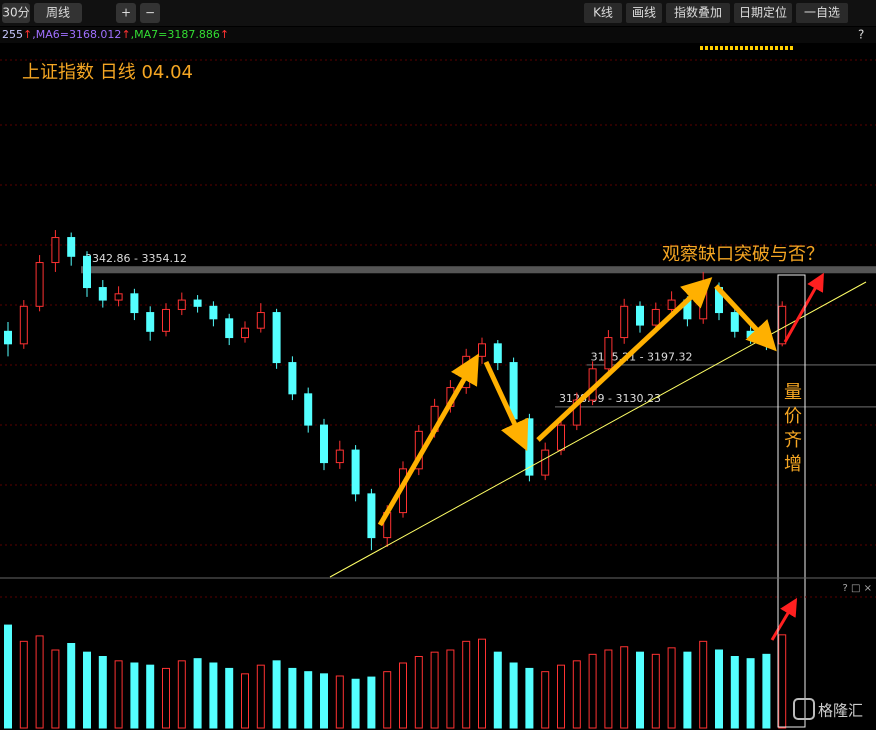  I want to click on chart-title: 上证指数 日线 04.04, so click(107, 72).